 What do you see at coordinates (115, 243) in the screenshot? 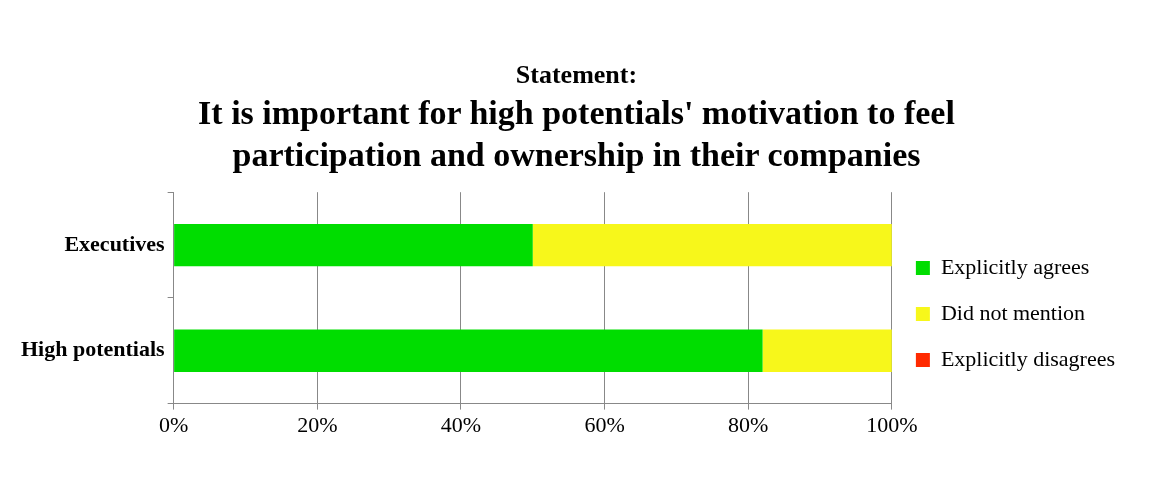
I see `y-tick-label: Executives` at bounding box center [115, 243].